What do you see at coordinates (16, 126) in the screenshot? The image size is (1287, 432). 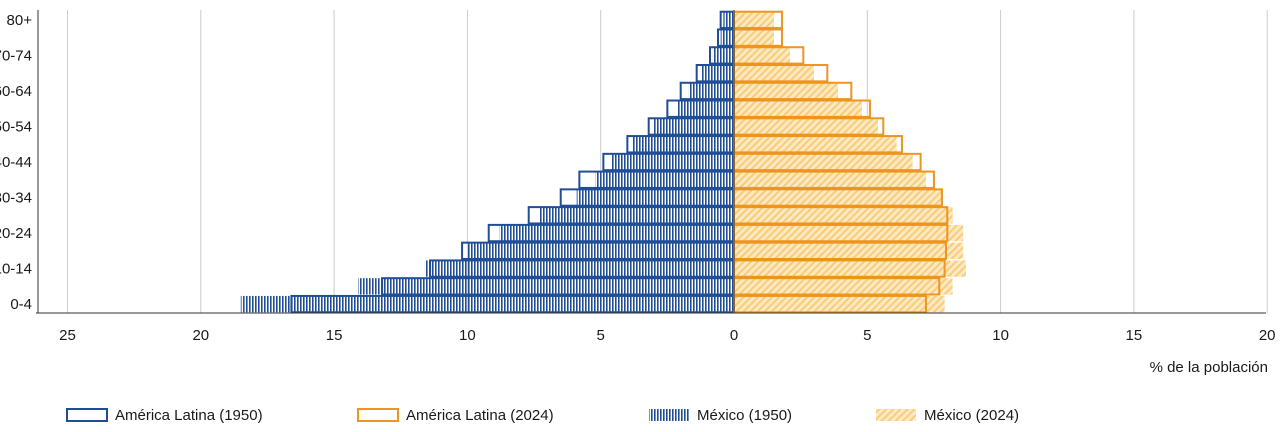 I see `y-tick-label: 50-54` at bounding box center [16, 126].